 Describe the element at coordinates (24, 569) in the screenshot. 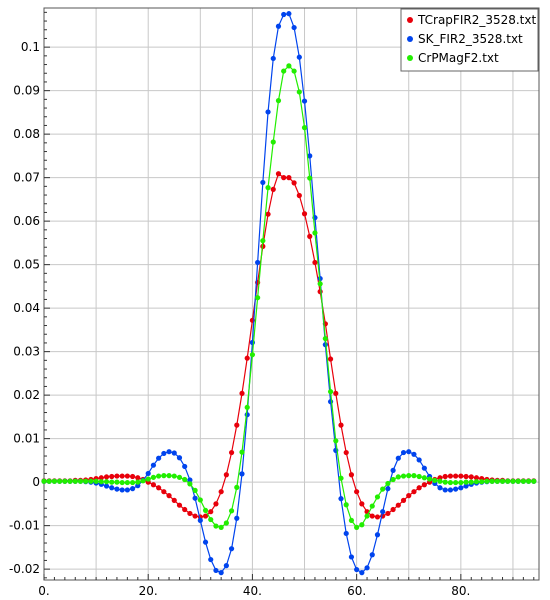

I see `y-tick-label: -0.02` at that location.